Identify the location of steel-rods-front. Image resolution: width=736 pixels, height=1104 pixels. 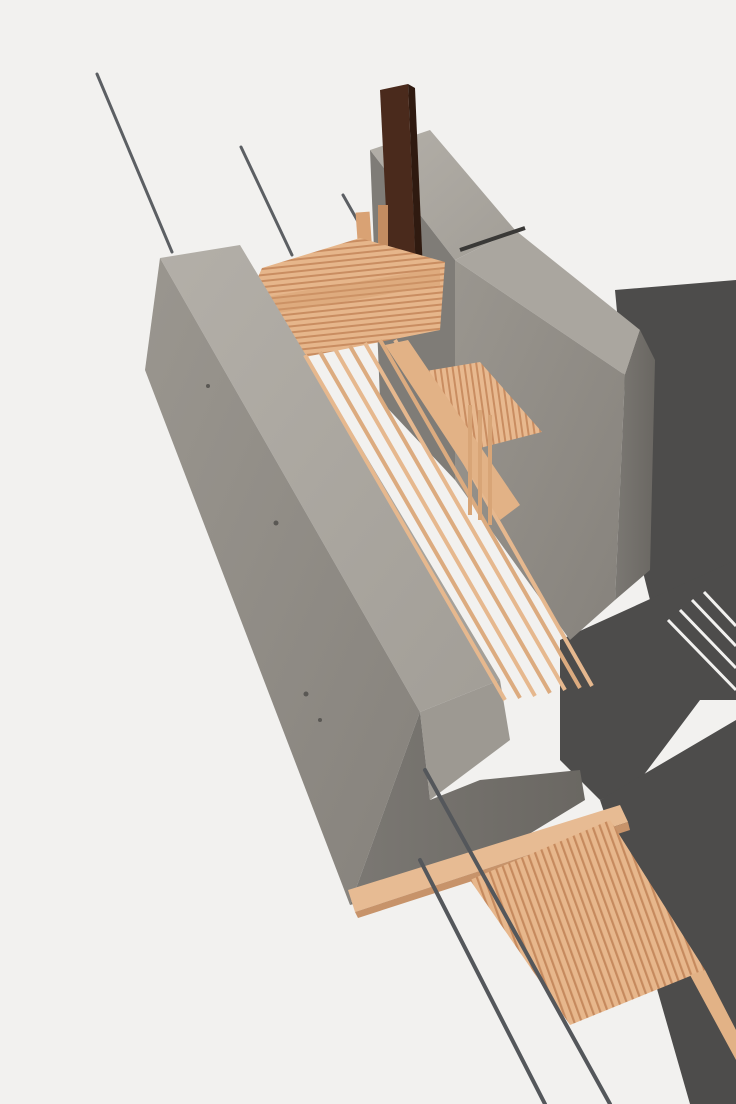
(515, 936).